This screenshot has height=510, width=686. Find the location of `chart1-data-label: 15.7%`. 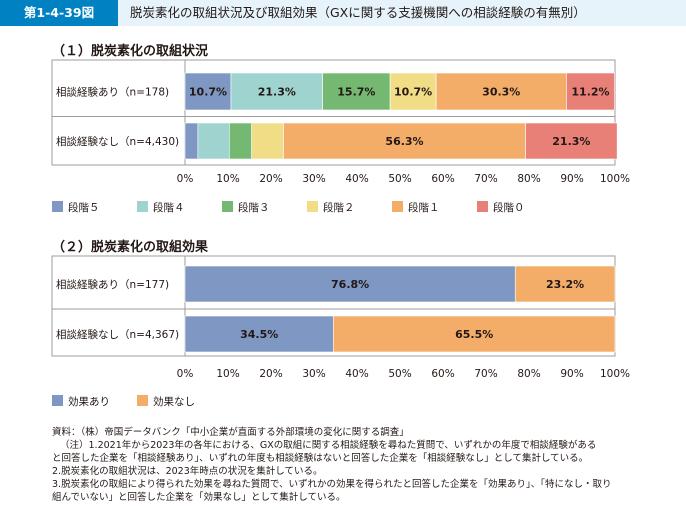

chart1-data-label: 15.7% is located at coordinates (356, 92).